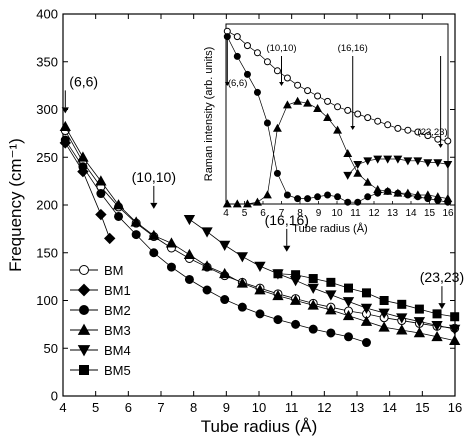 This screenshot has height=446, width=464. I want to click on legend-label-bm4: BM4, so click(117, 350).